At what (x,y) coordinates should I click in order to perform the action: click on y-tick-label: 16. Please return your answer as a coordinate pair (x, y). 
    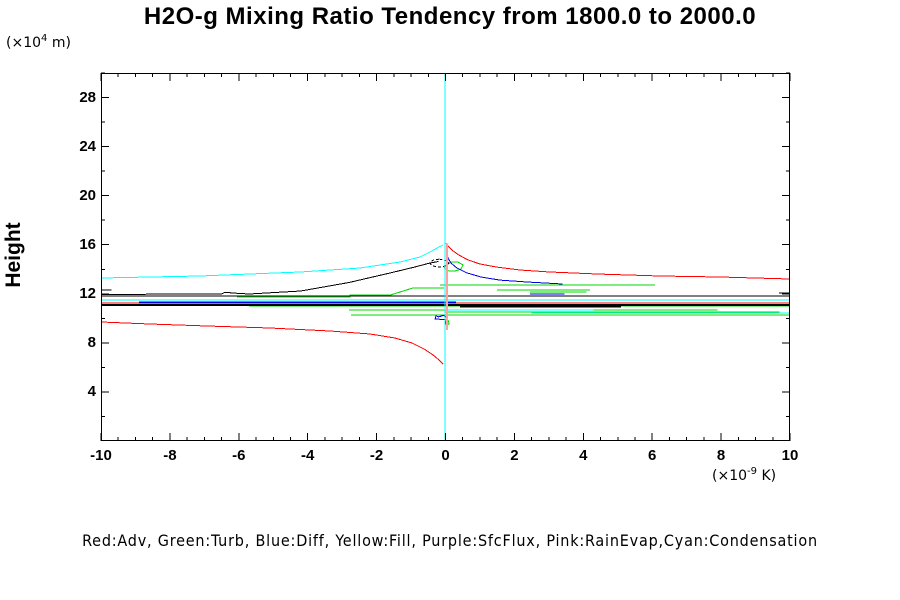
    Looking at the image, I should click on (87, 244).